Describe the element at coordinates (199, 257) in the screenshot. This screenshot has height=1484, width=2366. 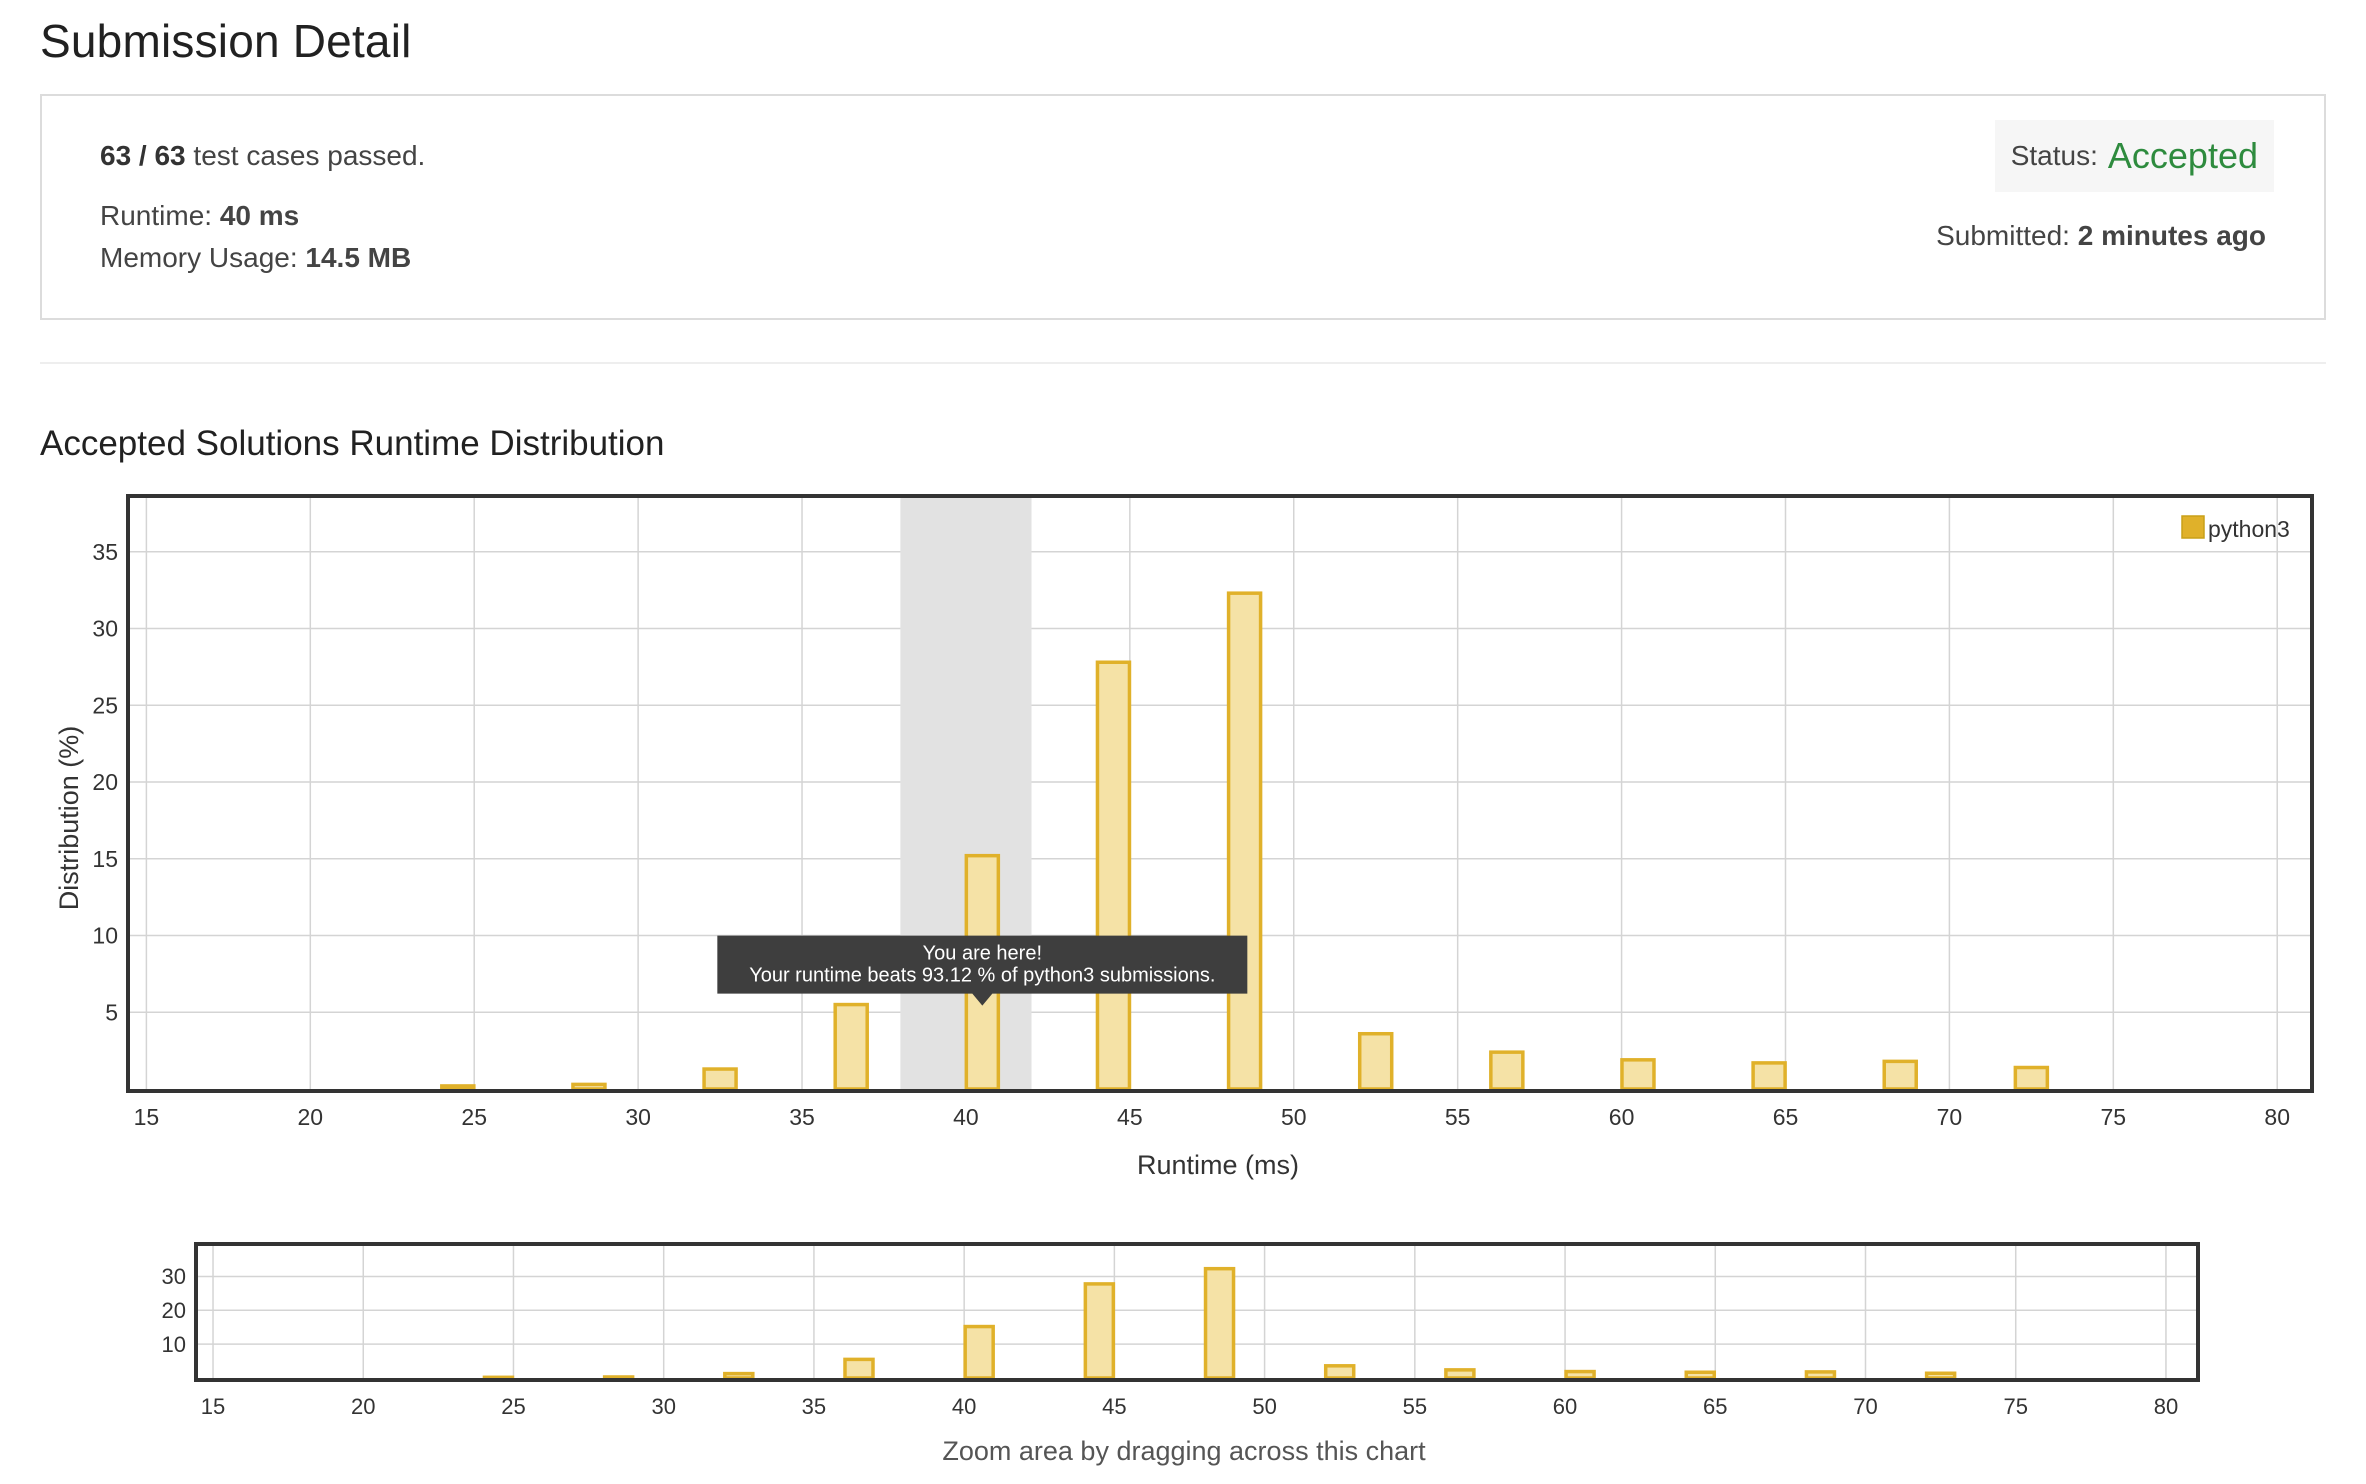
I see `memory-label: Memory Usage:` at that location.